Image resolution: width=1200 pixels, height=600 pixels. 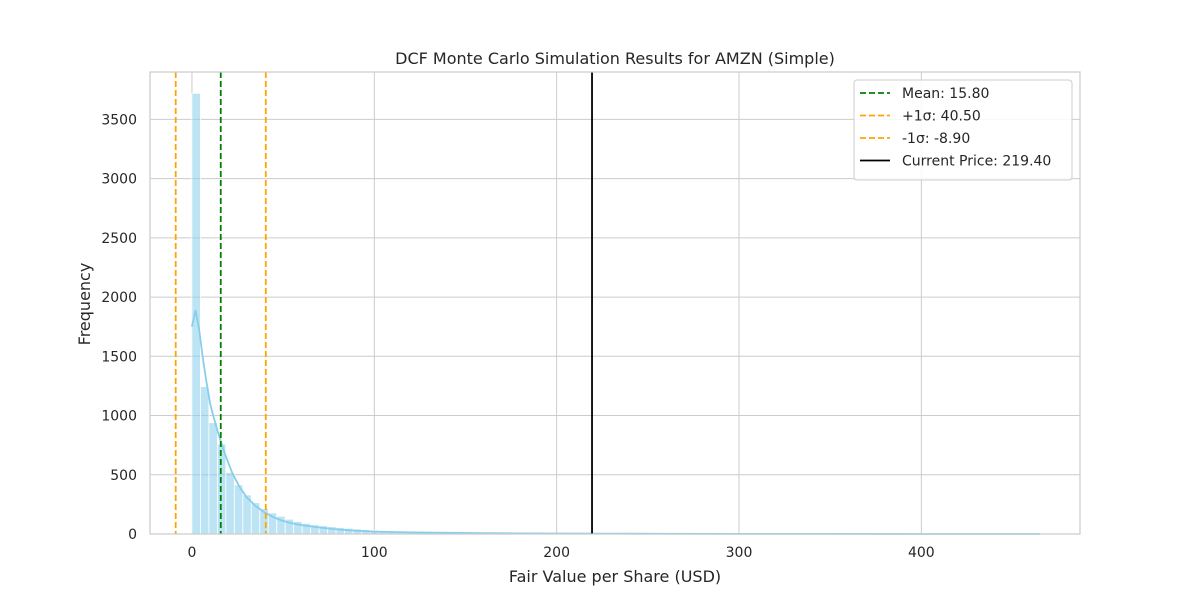 What do you see at coordinates (945, 94) in the screenshot?
I see `legend-entry-label: Mean: 15.80` at bounding box center [945, 94].